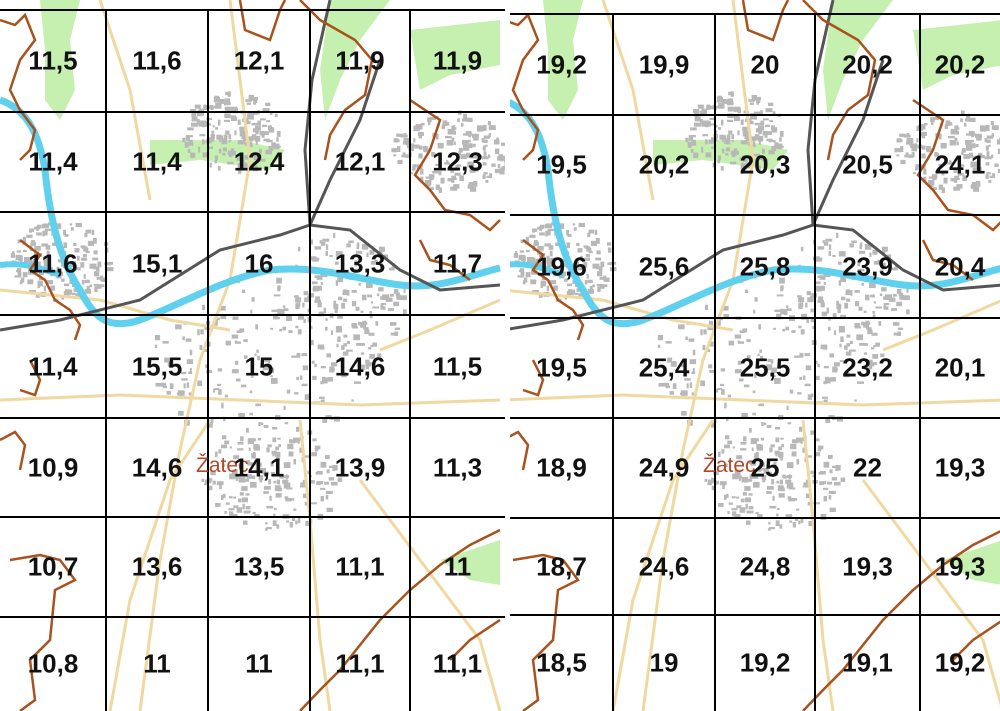 Image resolution: width=1000 pixels, height=711 pixels. What do you see at coordinates (157, 467) in the screenshot?
I see `grid-cell-value: 14,6` at bounding box center [157, 467].